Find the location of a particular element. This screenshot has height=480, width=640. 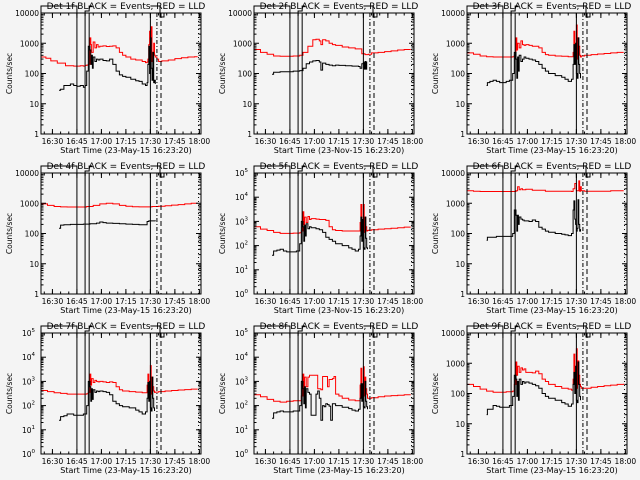

panel-title: Det 9f BLACK = Events, RED = LLD is located at coordinates (552, 327).